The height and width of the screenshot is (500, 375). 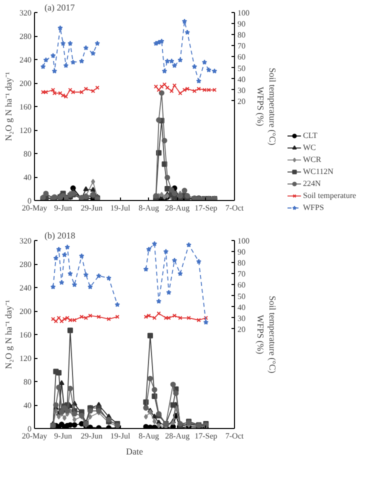 What do you see at coordinates (312, 183) in the screenshot?
I see `legend-label: 224N` at bounding box center [312, 183].